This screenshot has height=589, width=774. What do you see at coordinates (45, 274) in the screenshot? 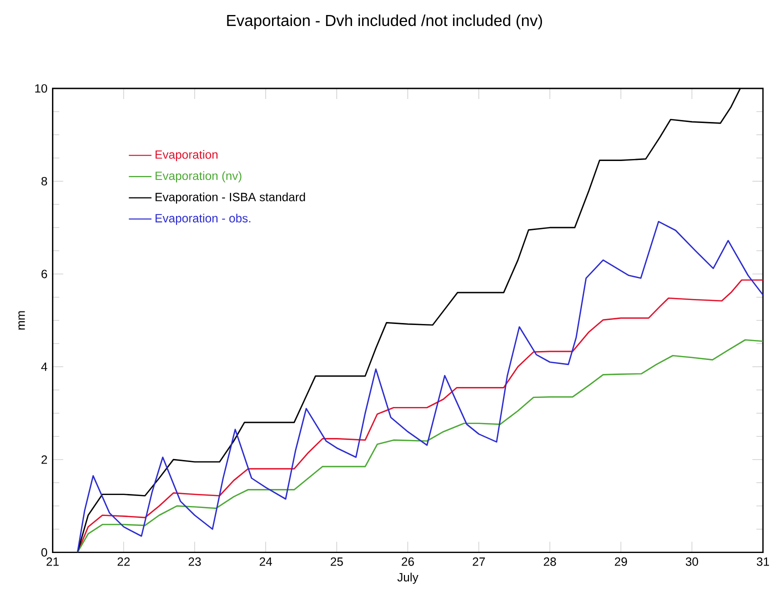
I see `y-tick-label: 6` at bounding box center [45, 274].